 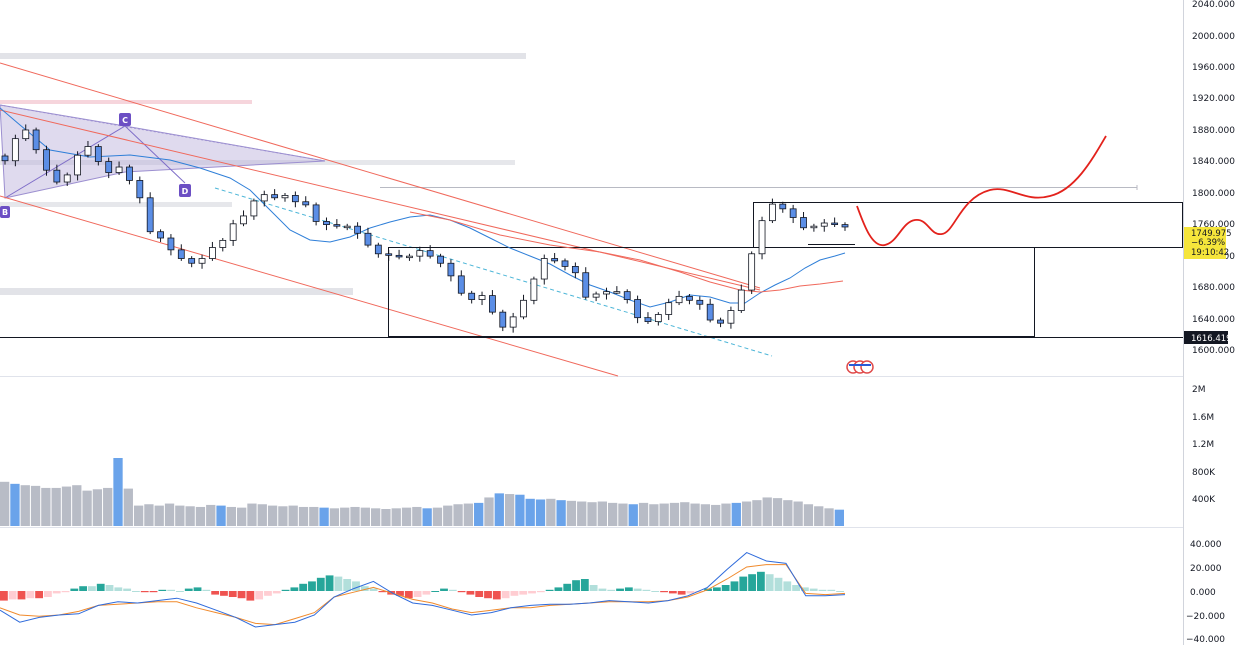 What do you see at coordinates (1208, 243) in the screenshot?
I see `last-price-tag: 1749.975 −6.39% 19:10:42` at bounding box center [1208, 243].